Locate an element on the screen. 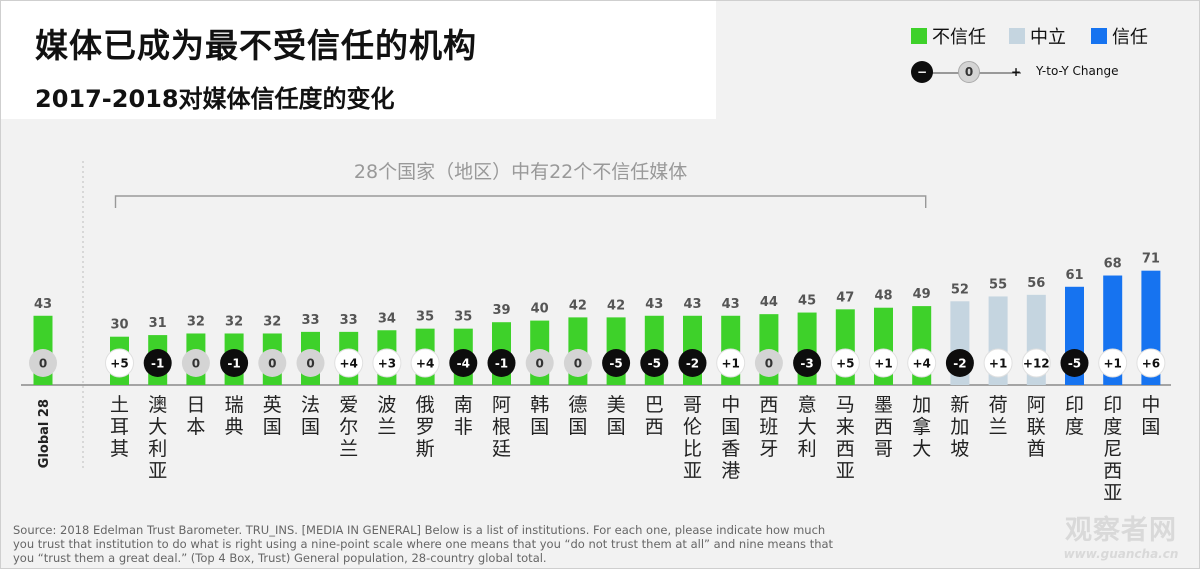 This screenshot has width=1200, height=569. value-label-28: 71 is located at coordinates (1151, 259).